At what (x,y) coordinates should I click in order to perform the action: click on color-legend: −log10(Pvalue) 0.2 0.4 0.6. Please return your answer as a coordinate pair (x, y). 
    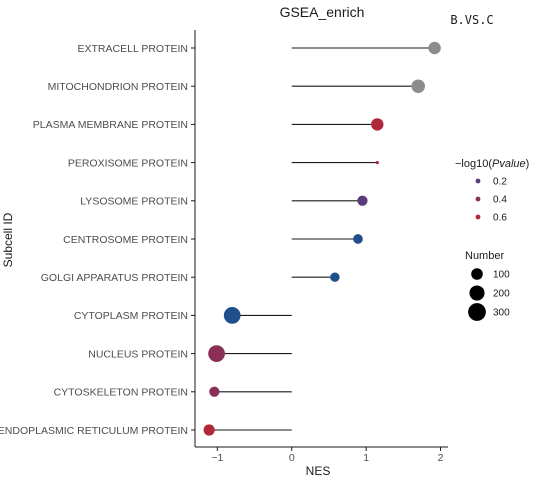
    Looking at the image, I should click on (492, 191).